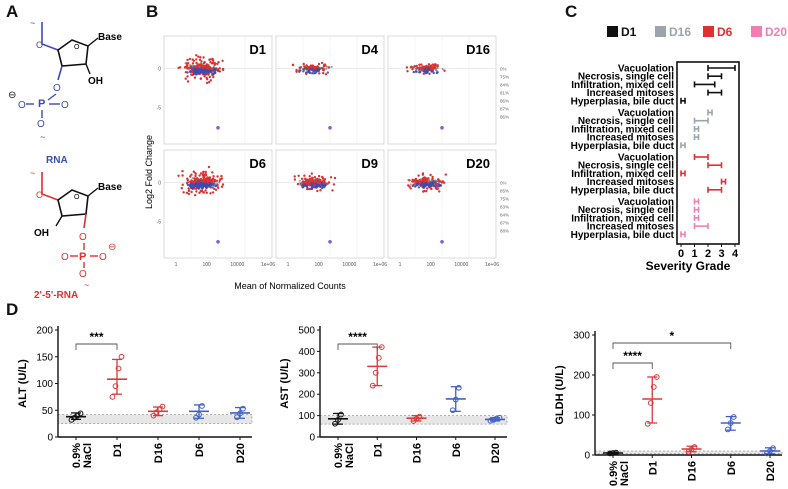 The image size is (788, 489). Describe the element at coordinates (504, 214) in the screenshot. I see `ma-right-label: 84%` at that location.